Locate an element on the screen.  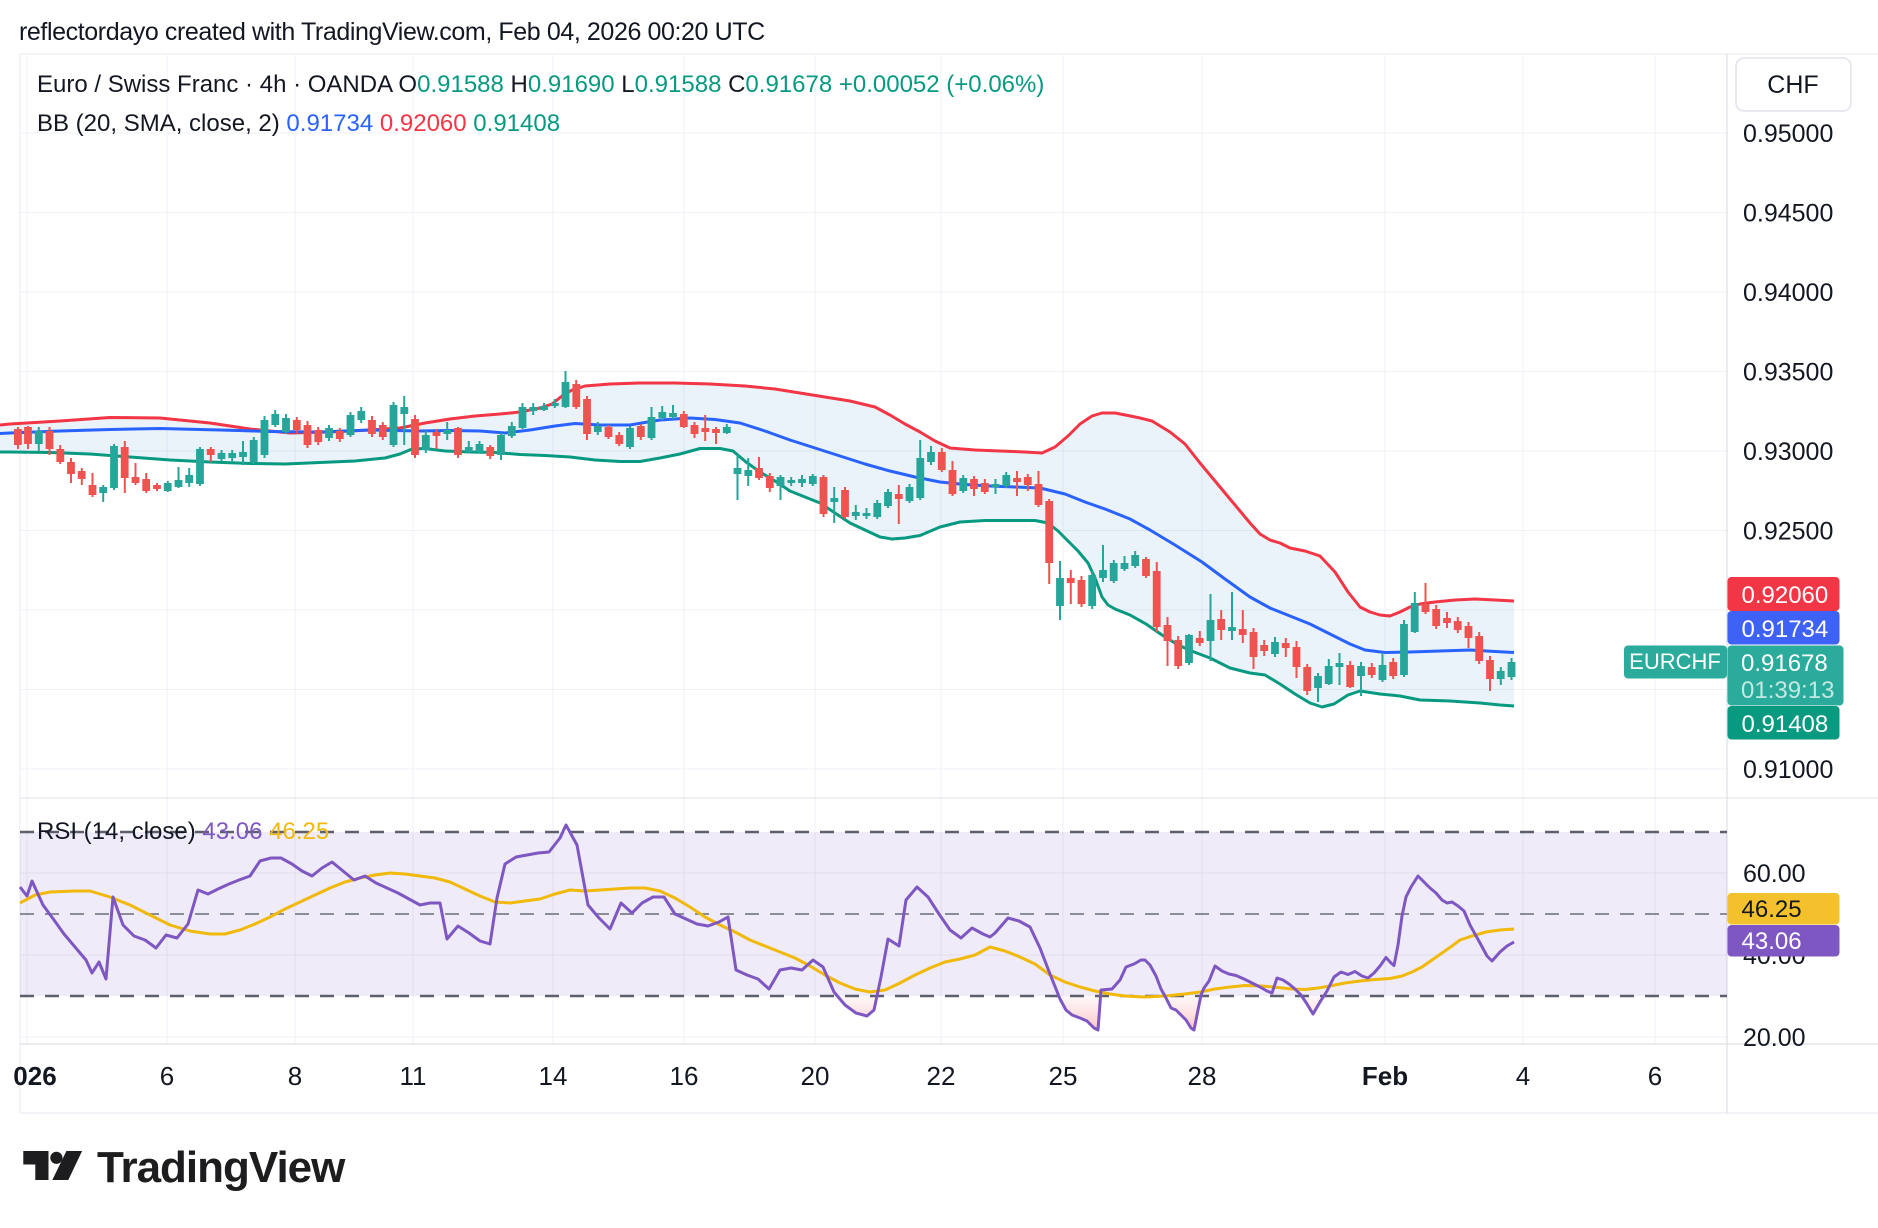
svg-text: 28 is located at coordinates (1202, 1076).